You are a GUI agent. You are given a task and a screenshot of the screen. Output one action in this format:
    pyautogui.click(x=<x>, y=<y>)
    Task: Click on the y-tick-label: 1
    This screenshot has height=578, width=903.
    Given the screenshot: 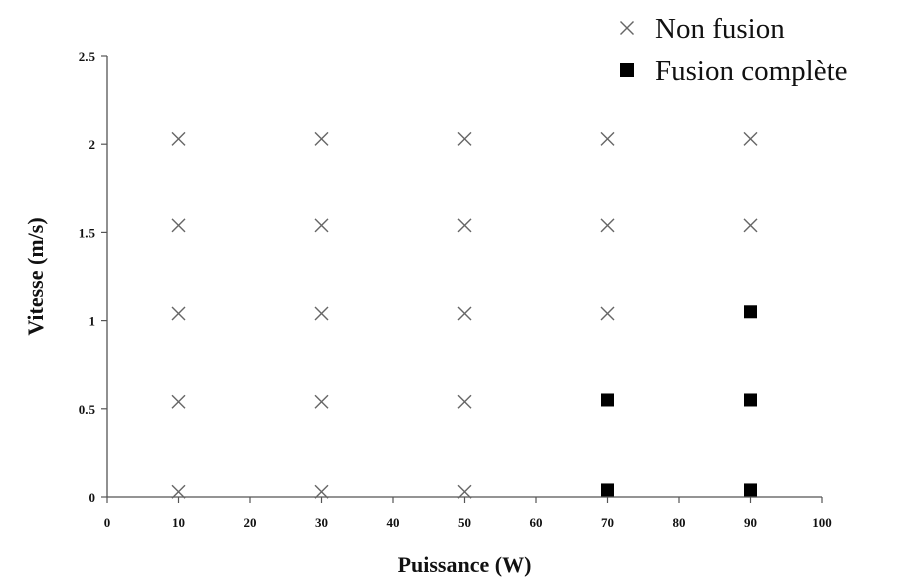 What is the action you would take?
    pyautogui.click(x=92, y=321)
    